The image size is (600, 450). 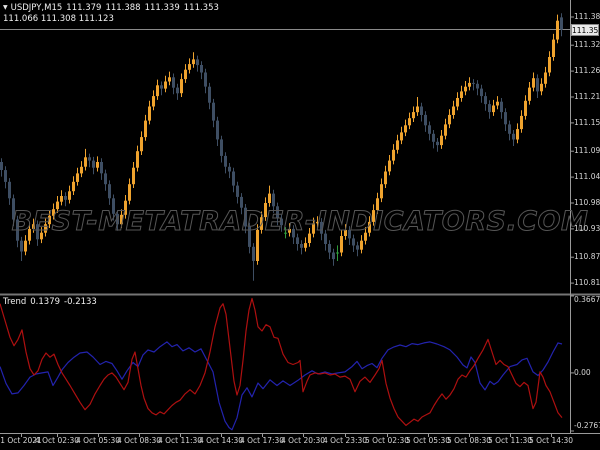 What do you see at coordinates (80, 302) in the screenshot?
I see `indicator-value-2: -0.2133` at bounding box center [80, 302].